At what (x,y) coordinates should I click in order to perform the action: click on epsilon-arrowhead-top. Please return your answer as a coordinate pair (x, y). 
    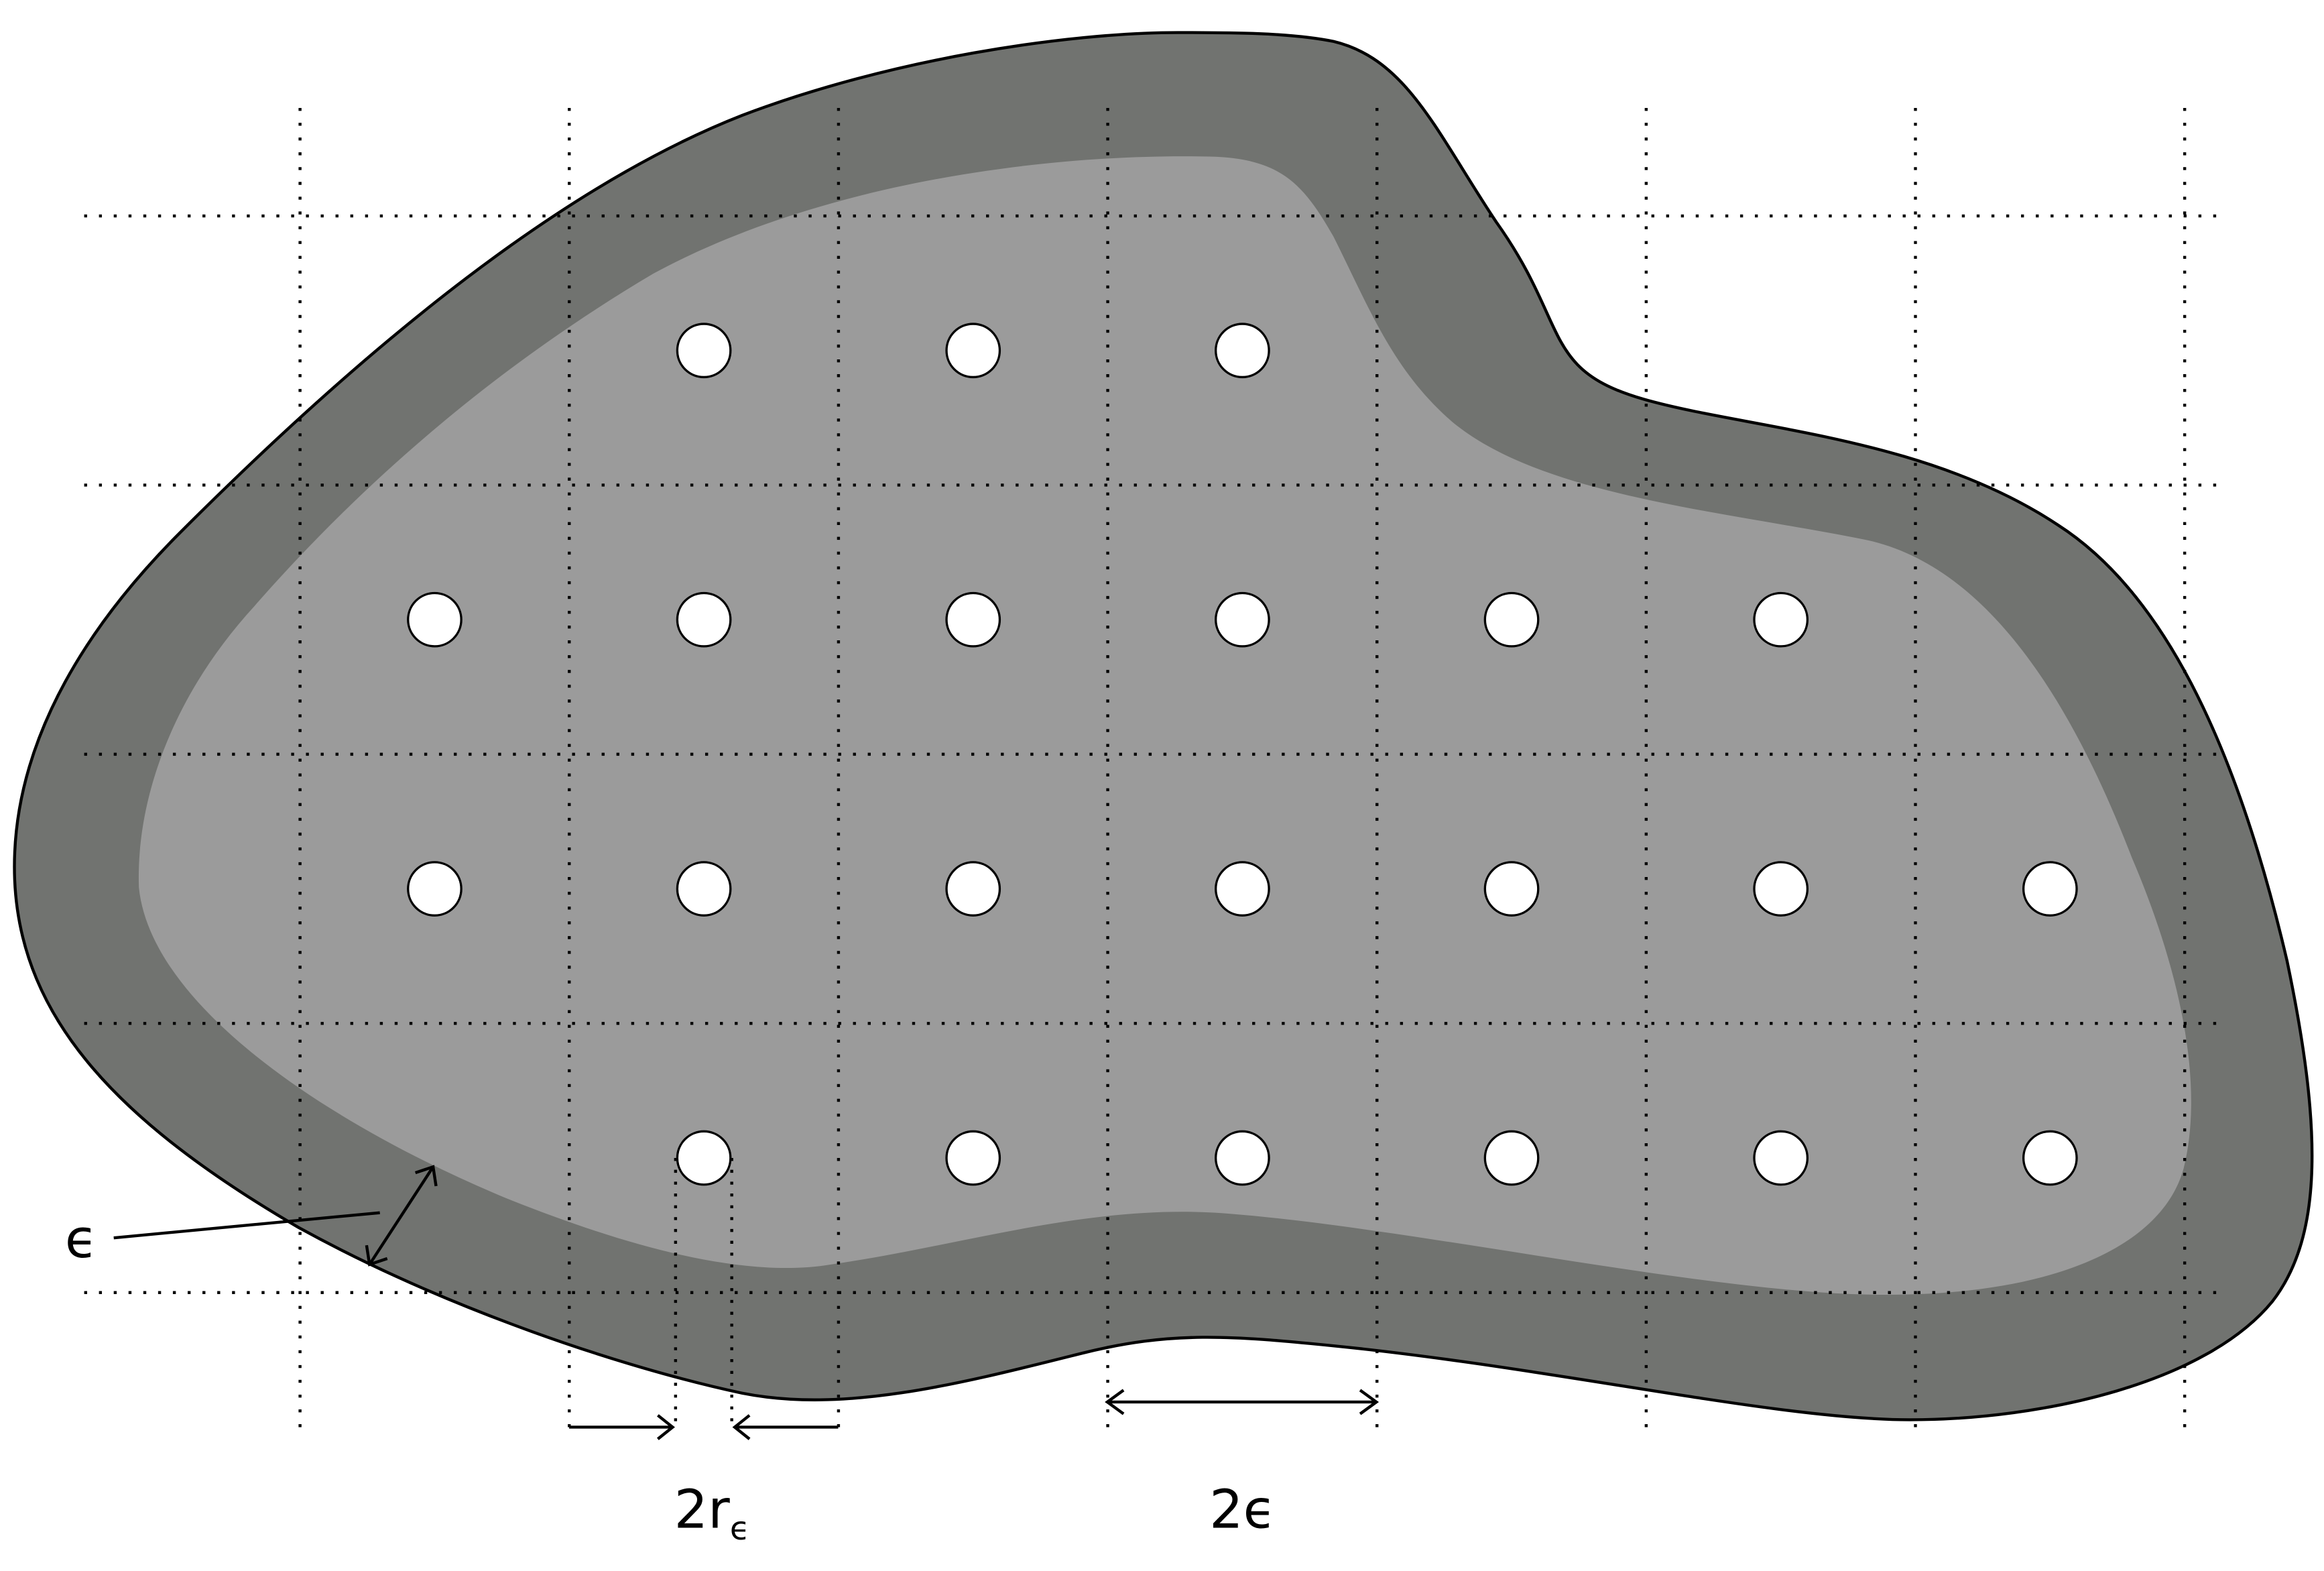
    Looking at the image, I should click on (426, 1176).